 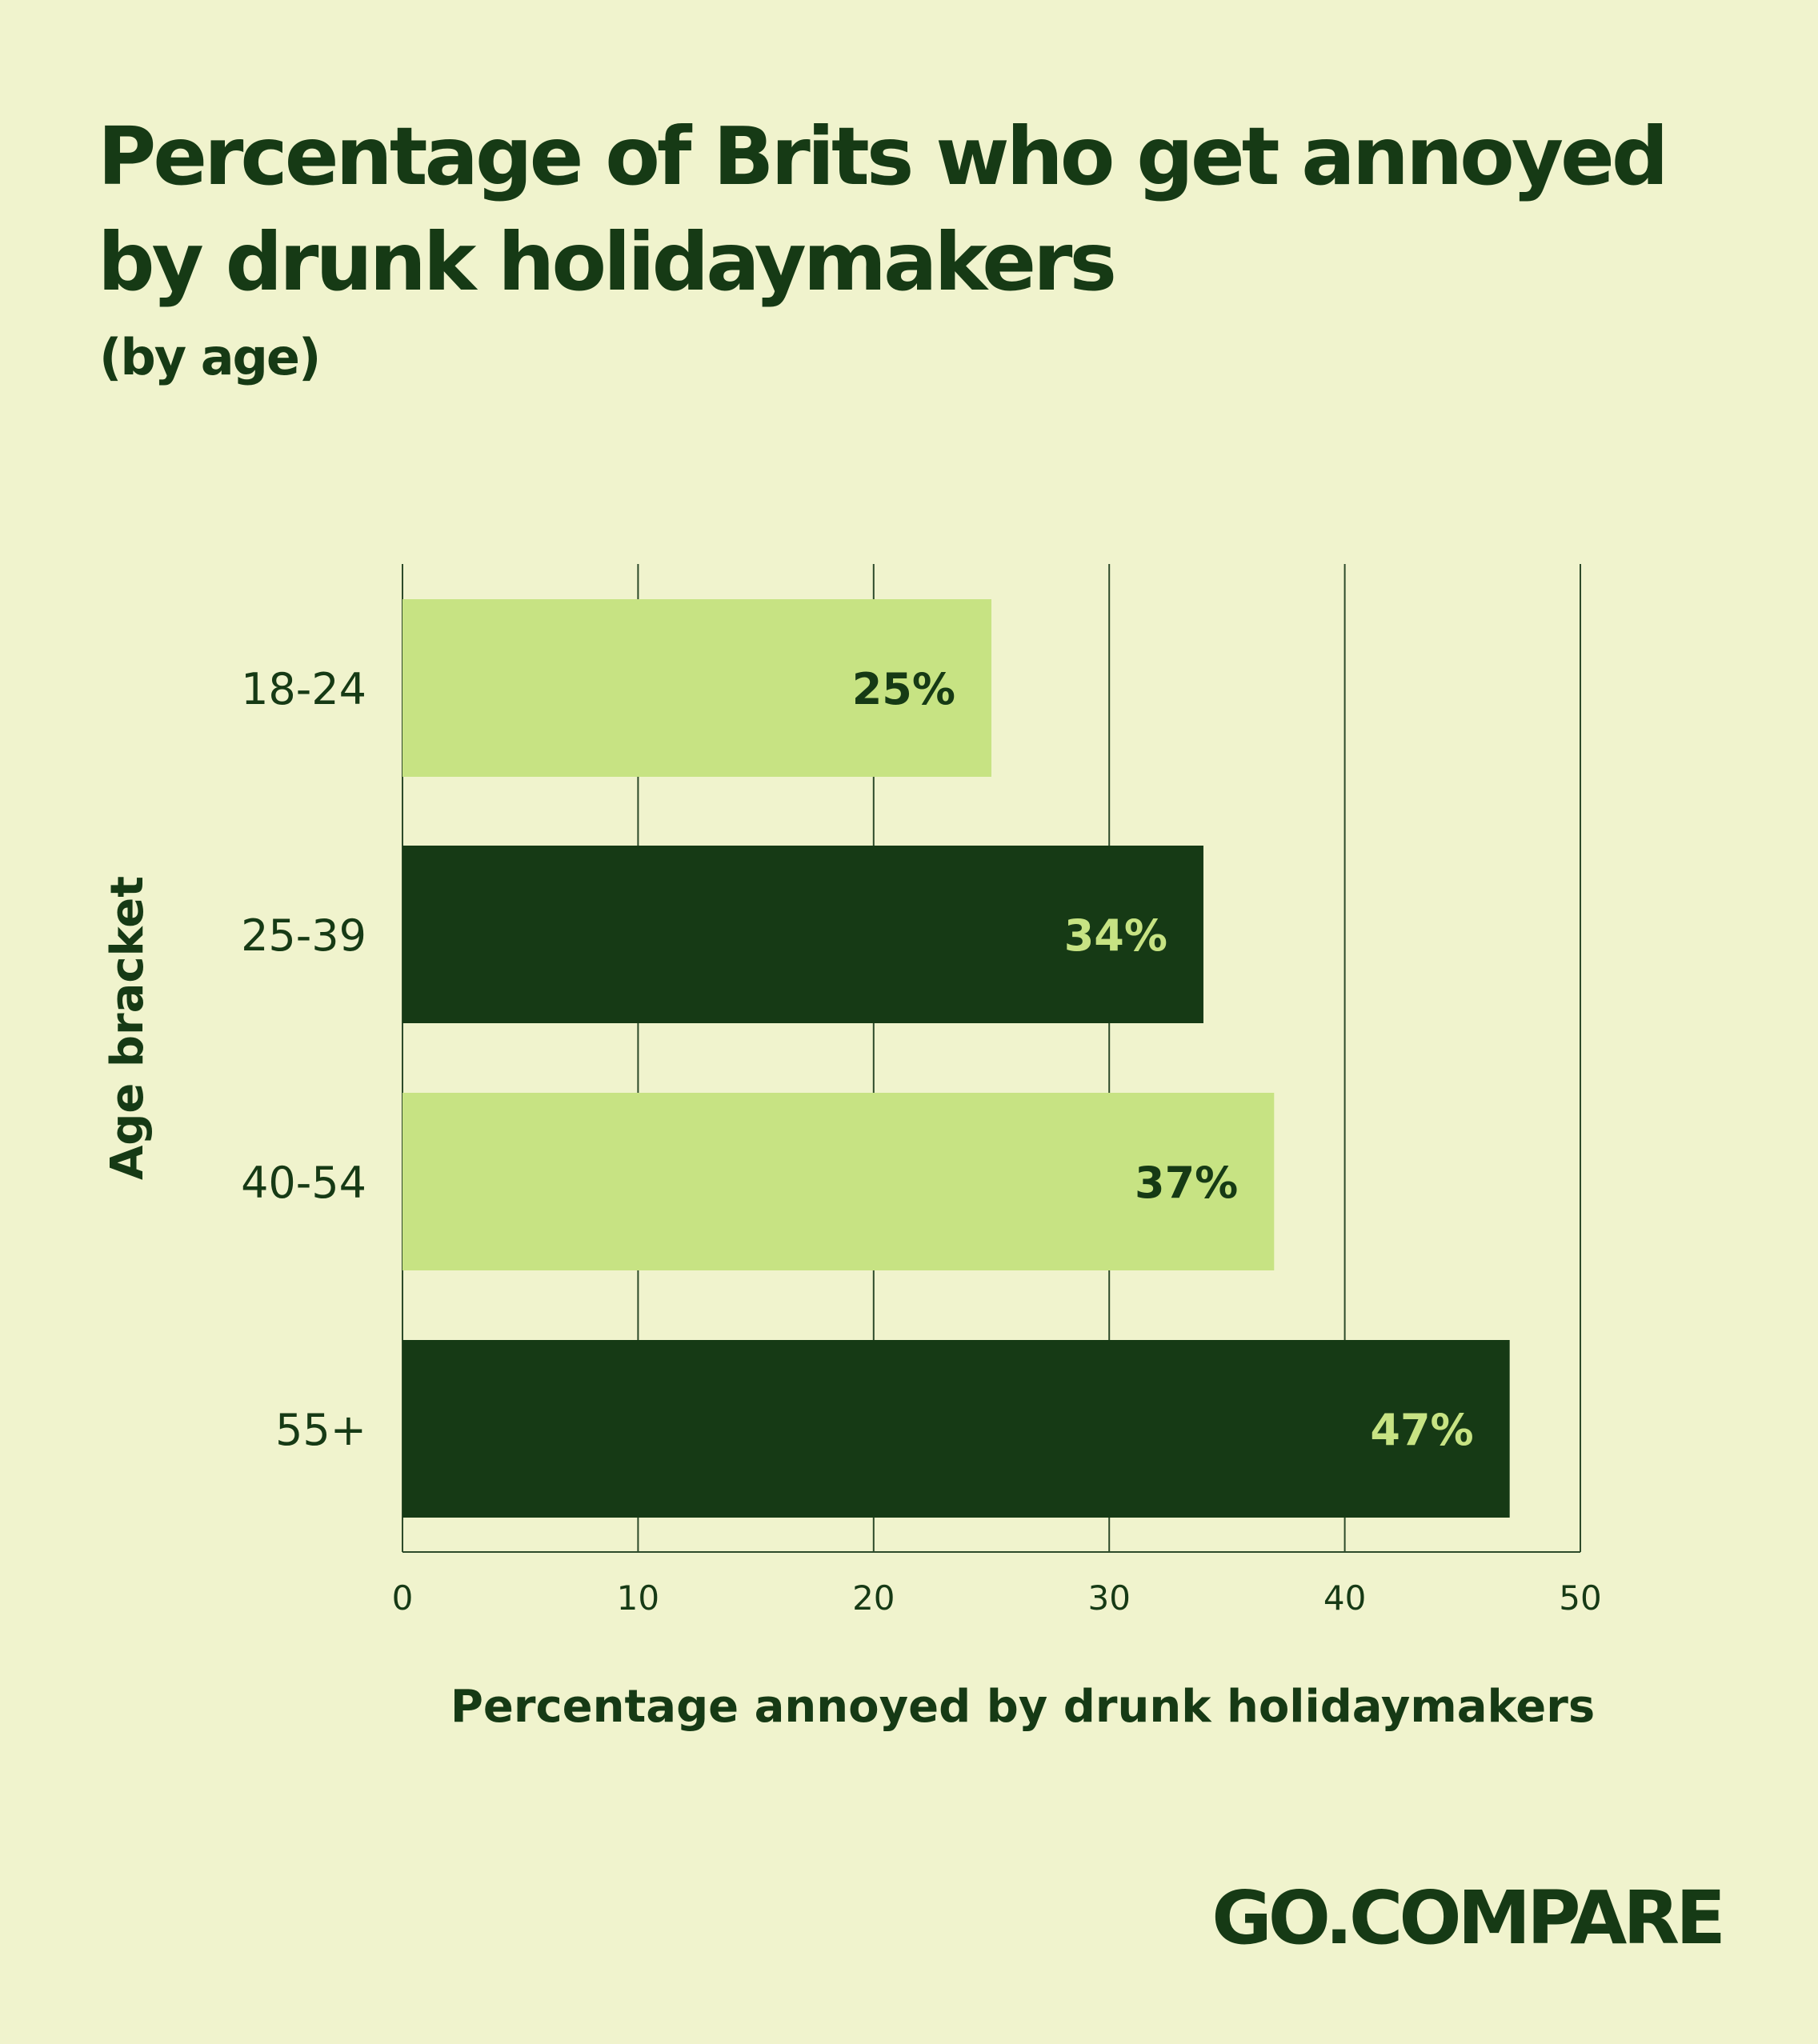 I want to click on x-tick-label: 0, so click(x=403, y=1598).